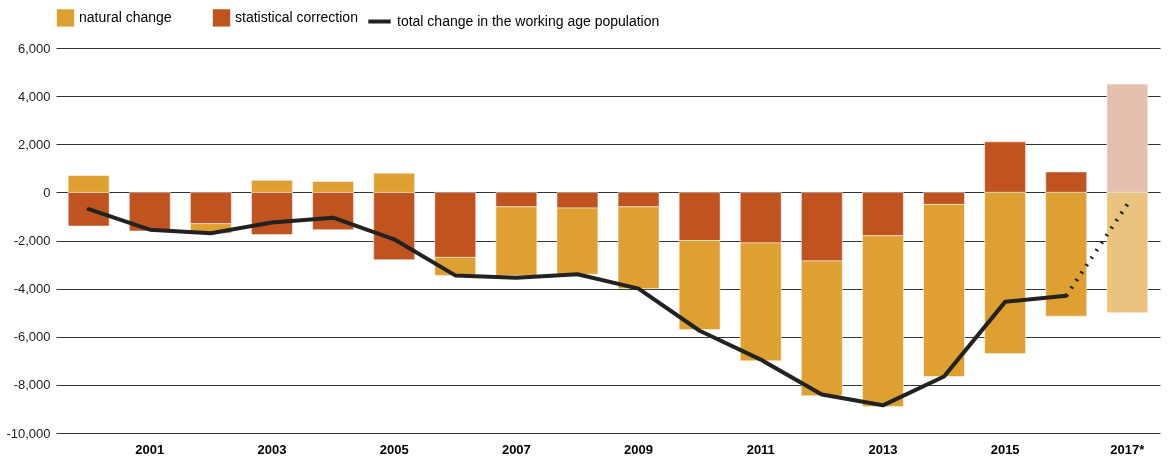 The height and width of the screenshot is (464, 1168). What do you see at coordinates (34, 48) in the screenshot?
I see `y-tick-label: 6,000` at bounding box center [34, 48].